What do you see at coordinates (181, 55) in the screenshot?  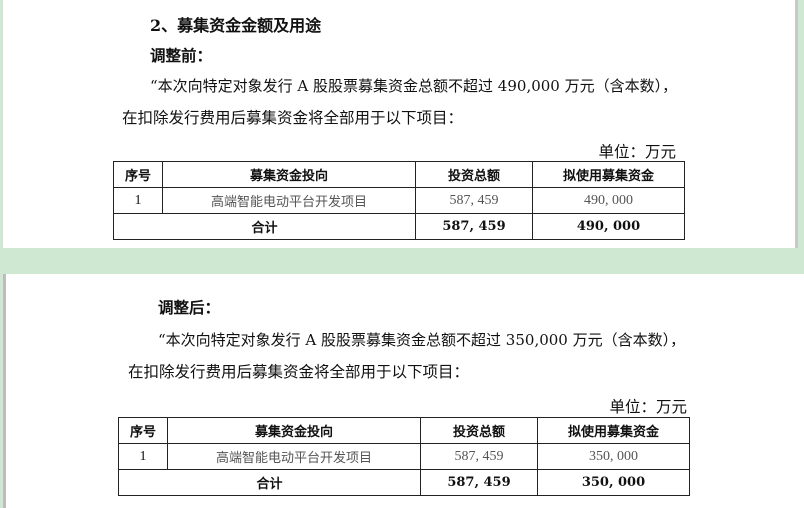 I see `before-label: 调整前：` at bounding box center [181, 55].